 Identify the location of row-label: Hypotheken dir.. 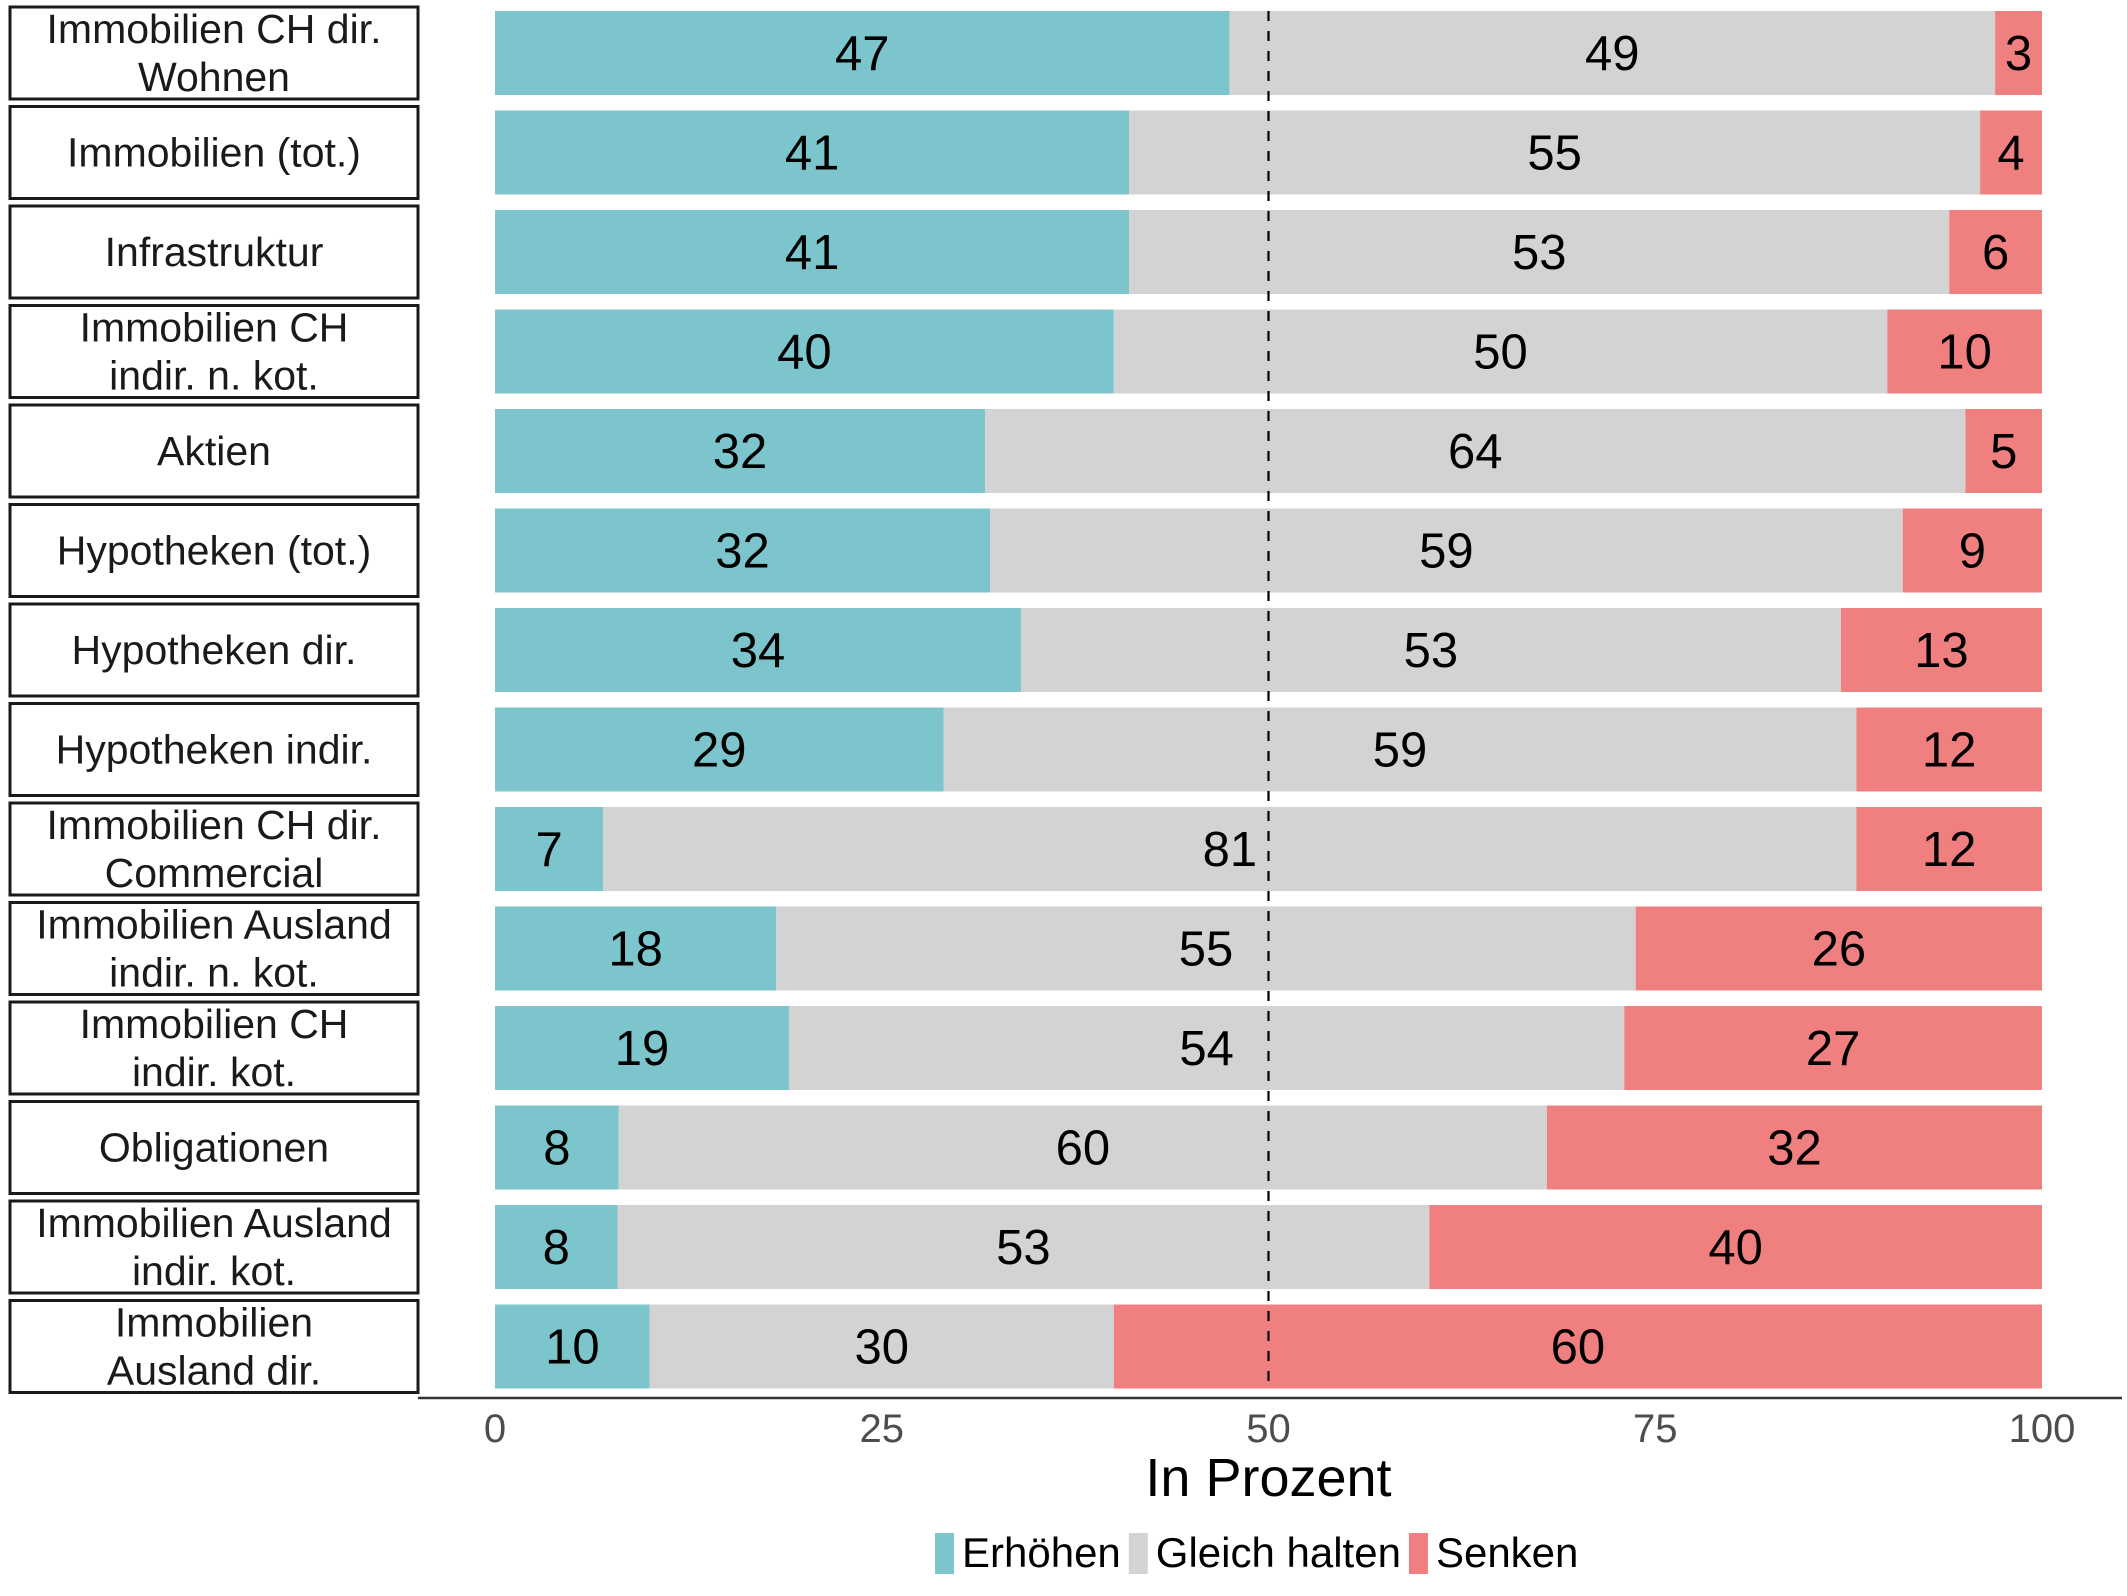
(214, 650).